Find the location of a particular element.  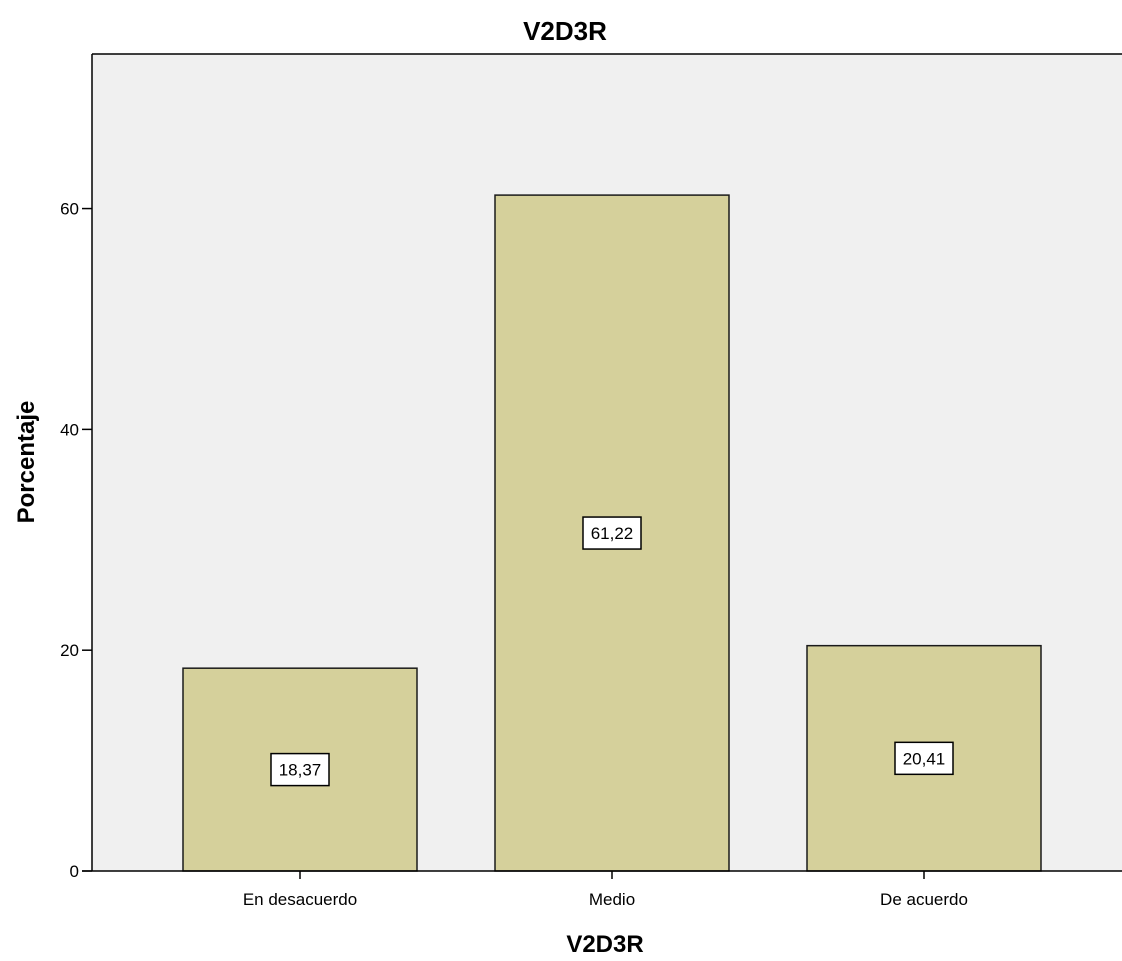

data-label: 18,37 is located at coordinates (300, 769).